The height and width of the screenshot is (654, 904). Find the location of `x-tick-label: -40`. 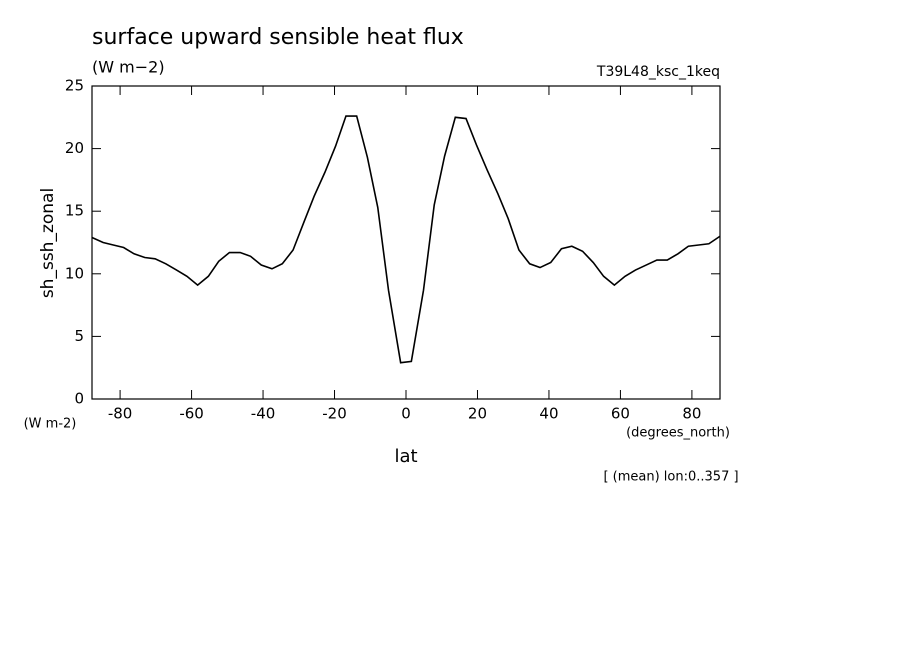

x-tick-label: -40 is located at coordinates (263, 414).